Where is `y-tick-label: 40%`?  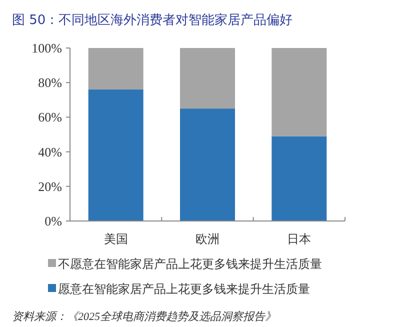 y-tick-label: 40% is located at coordinates (50, 152).